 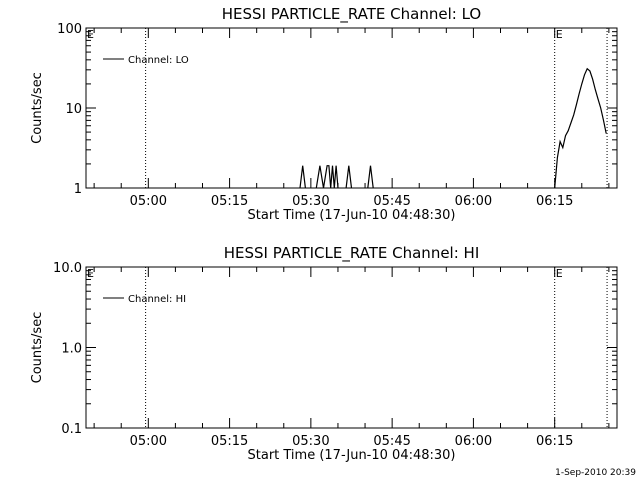 I want to click on y-tick-label: 1.0, so click(x=71, y=349).